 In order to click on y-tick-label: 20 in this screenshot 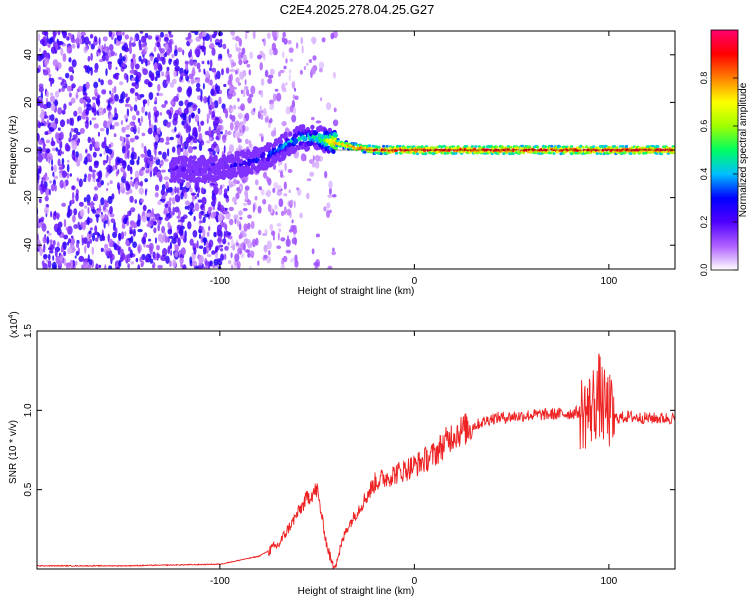, I will do `click(28, 102)`.